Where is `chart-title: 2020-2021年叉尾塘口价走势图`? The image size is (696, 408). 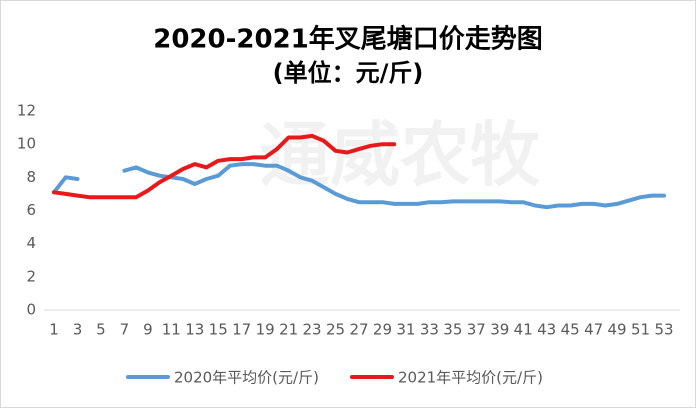
chart-title: 2020-2021年叉尾塘口价走势图 is located at coordinates (348, 39).